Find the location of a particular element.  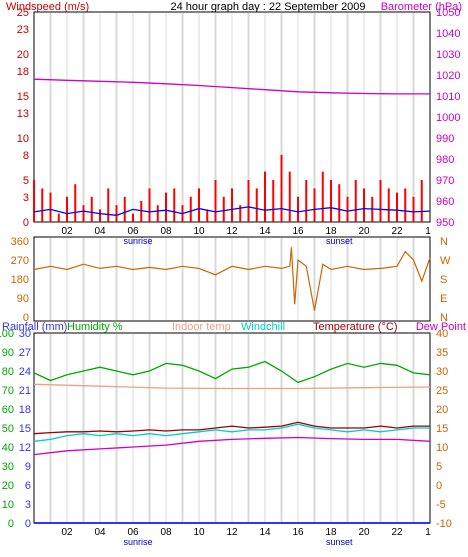

wind-tick-label: 18 is located at coordinates (23, 72).